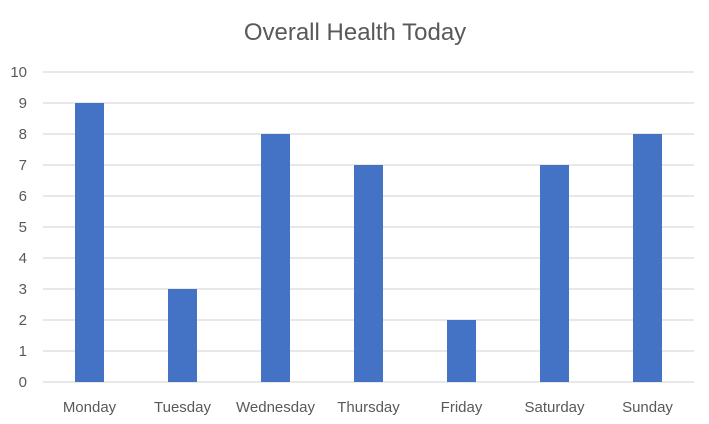 Image resolution: width=709 pixels, height=424 pixels. What do you see at coordinates (23, 196) in the screenshot?
I see `y-tick-label-6: 6` at bounding box center [23, 196].